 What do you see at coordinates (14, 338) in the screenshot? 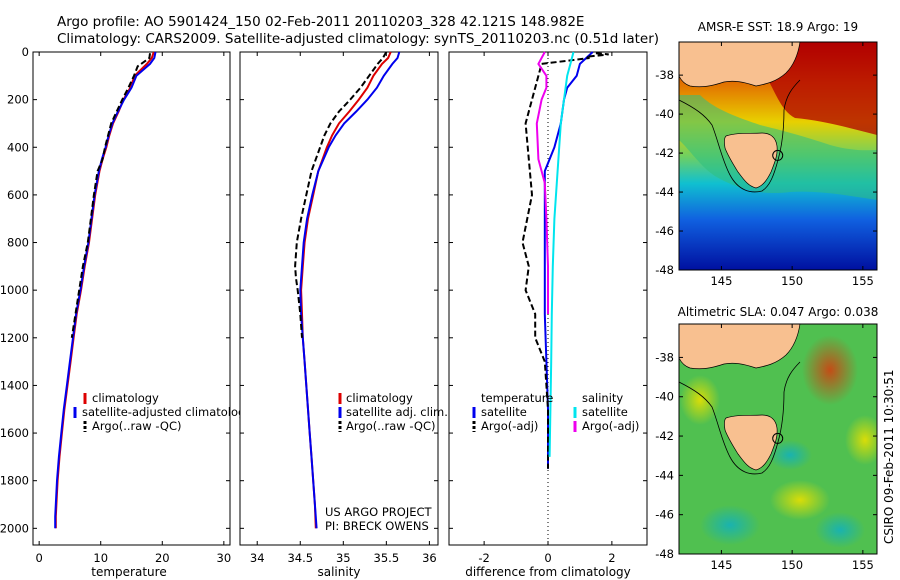
I see `depth-tick-label: 1200` at bounding box center [14, 338].